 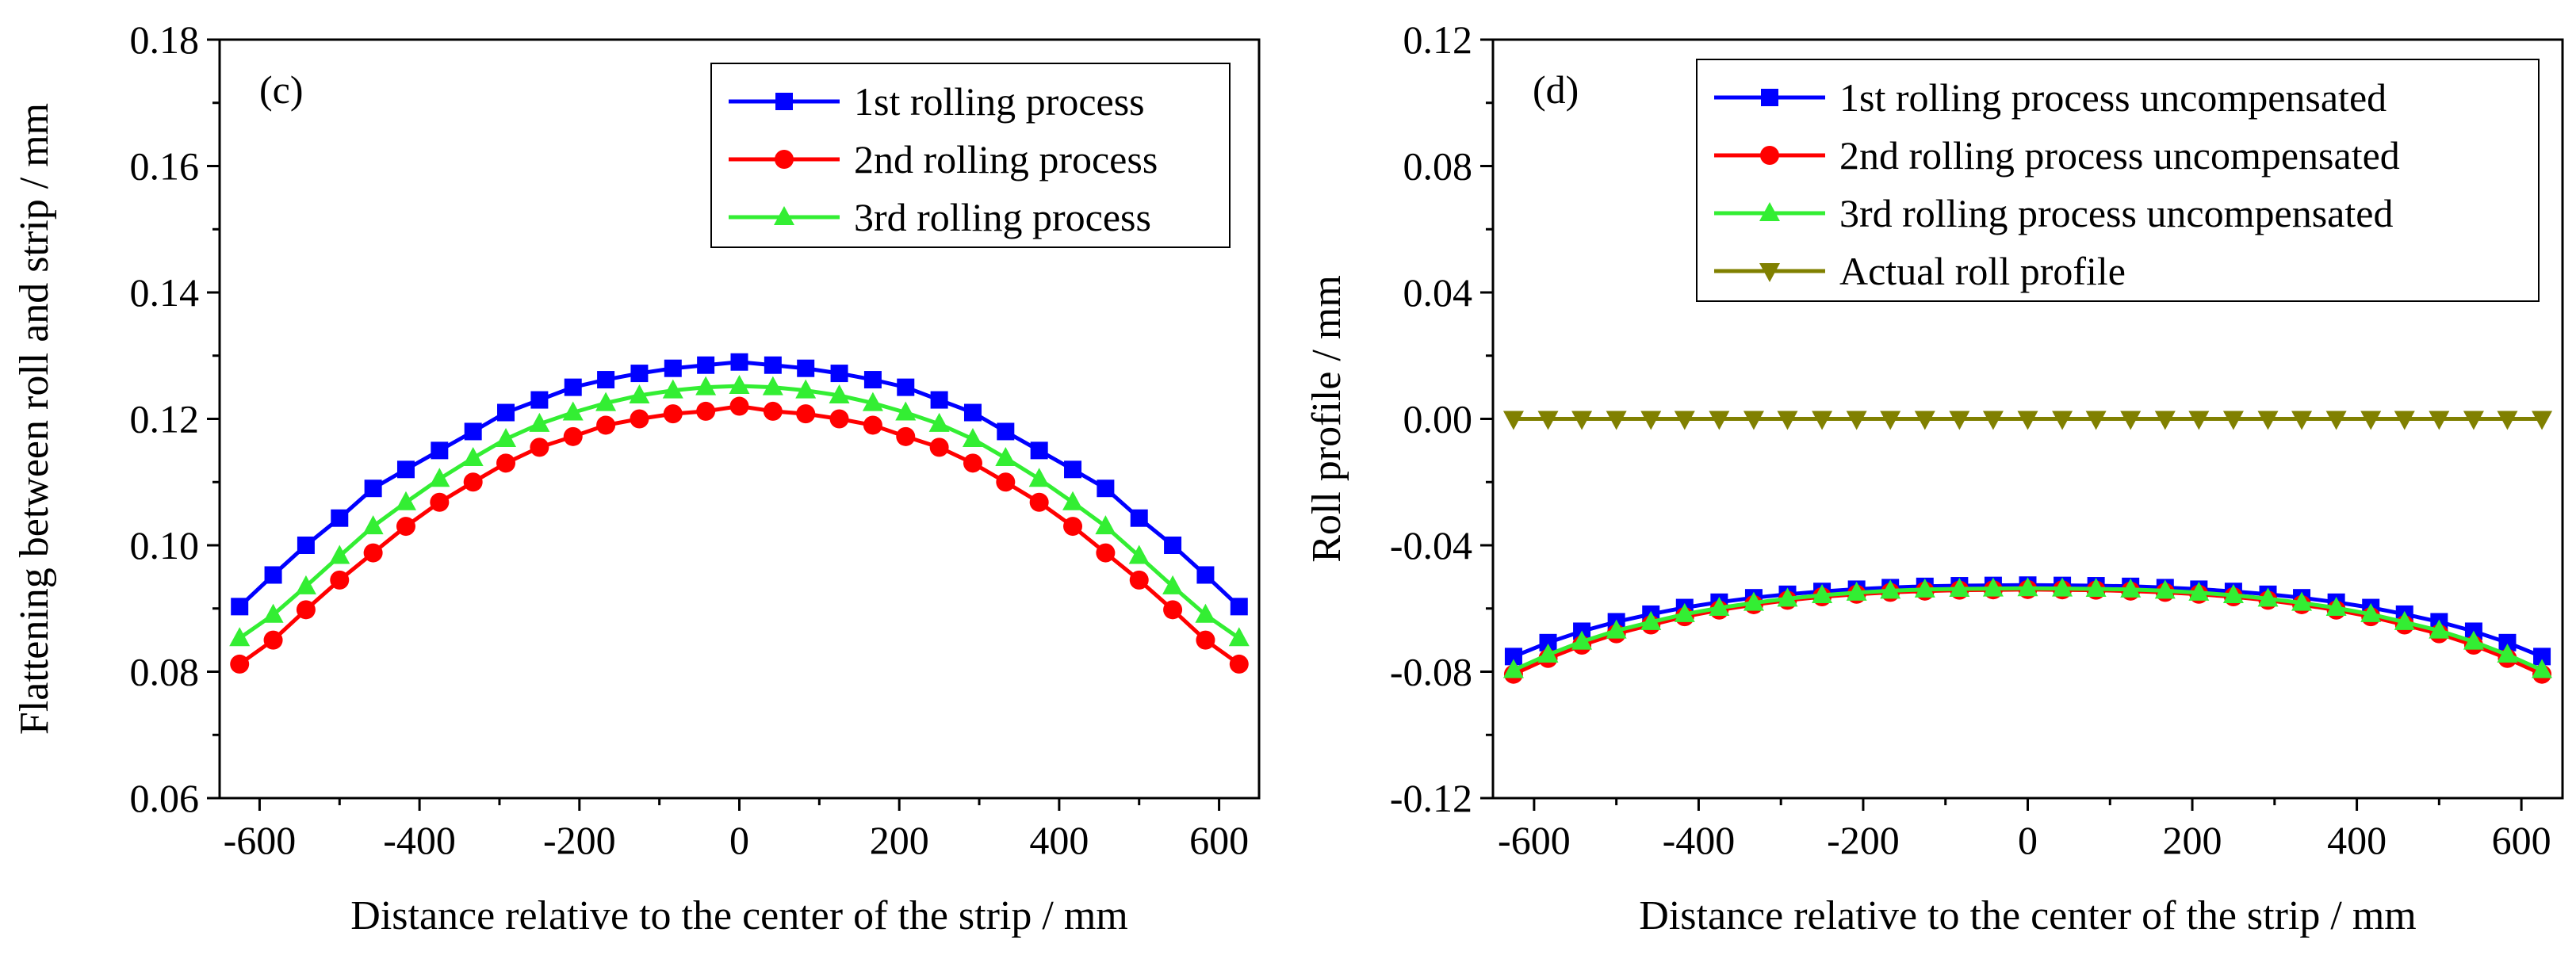 What do you see at coordinates (2116, 213) in the screenshot?
I see `legend-label: 3rd rolling process uncompensated` at bounding box center [2116, 213].